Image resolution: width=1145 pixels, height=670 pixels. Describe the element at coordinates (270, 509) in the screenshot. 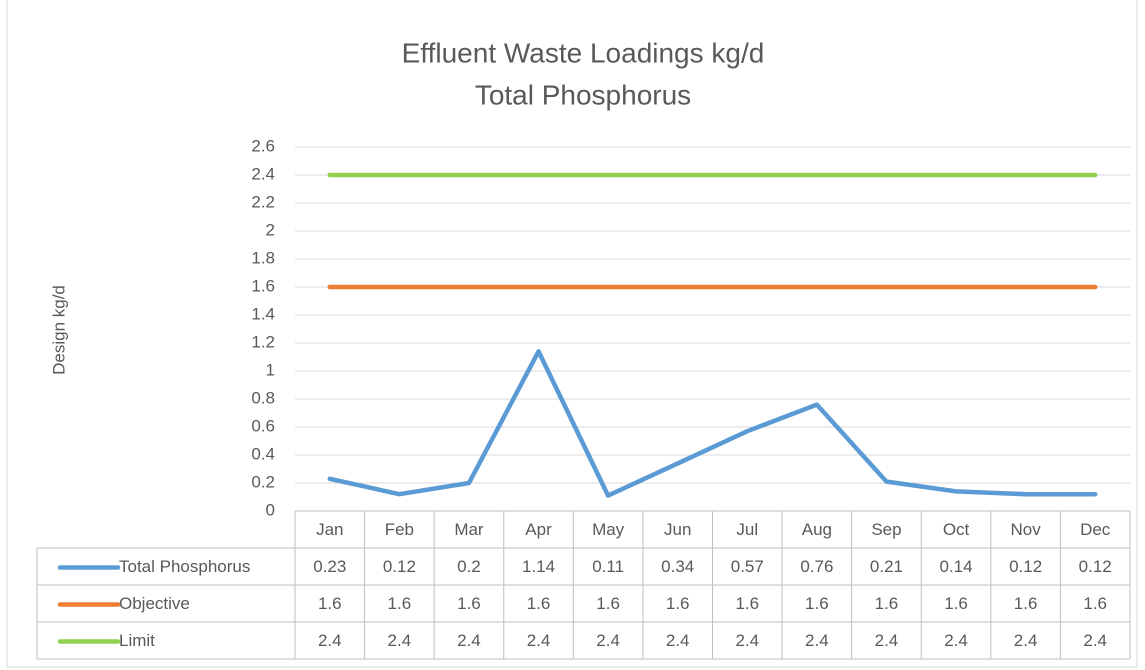

I see `y-tick-label: 0` at that location.